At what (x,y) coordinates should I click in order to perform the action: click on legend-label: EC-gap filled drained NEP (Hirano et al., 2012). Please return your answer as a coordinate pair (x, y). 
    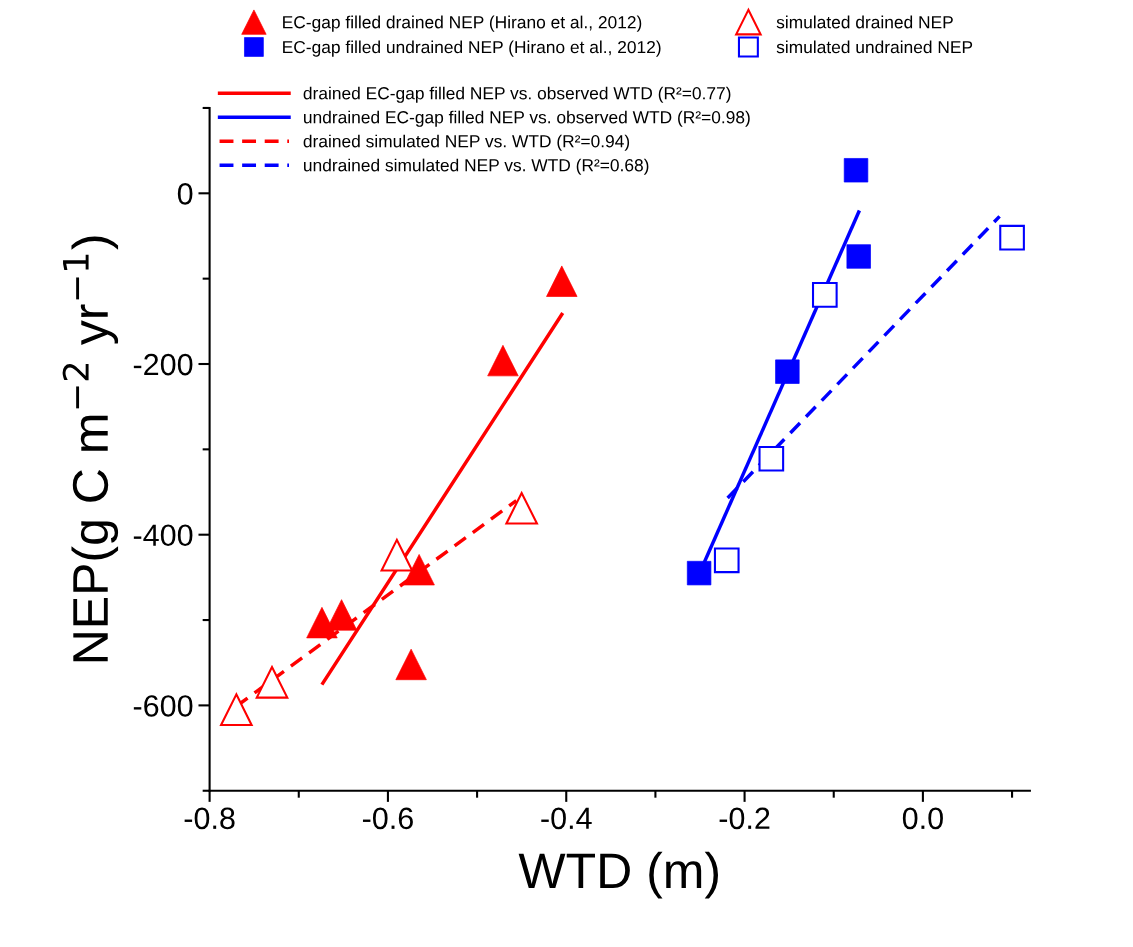
    Looking at the image, I should click on (462, 23).